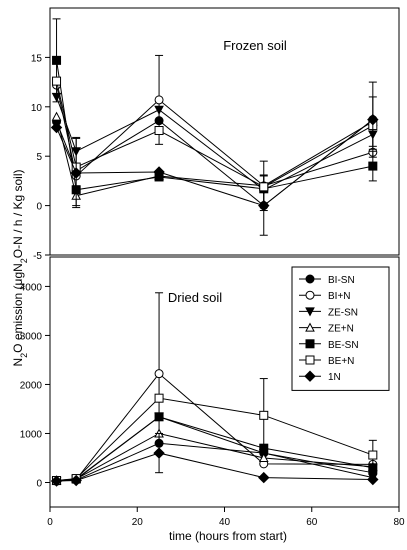 The height and width of the screenshot is (550, 407). I want to click on x-tick-label: 0, so click(50, 522).